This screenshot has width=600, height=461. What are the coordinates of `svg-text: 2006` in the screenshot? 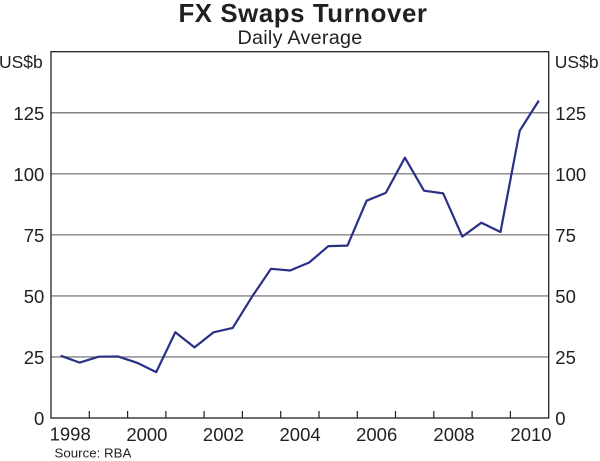 It's located at (376, 434).